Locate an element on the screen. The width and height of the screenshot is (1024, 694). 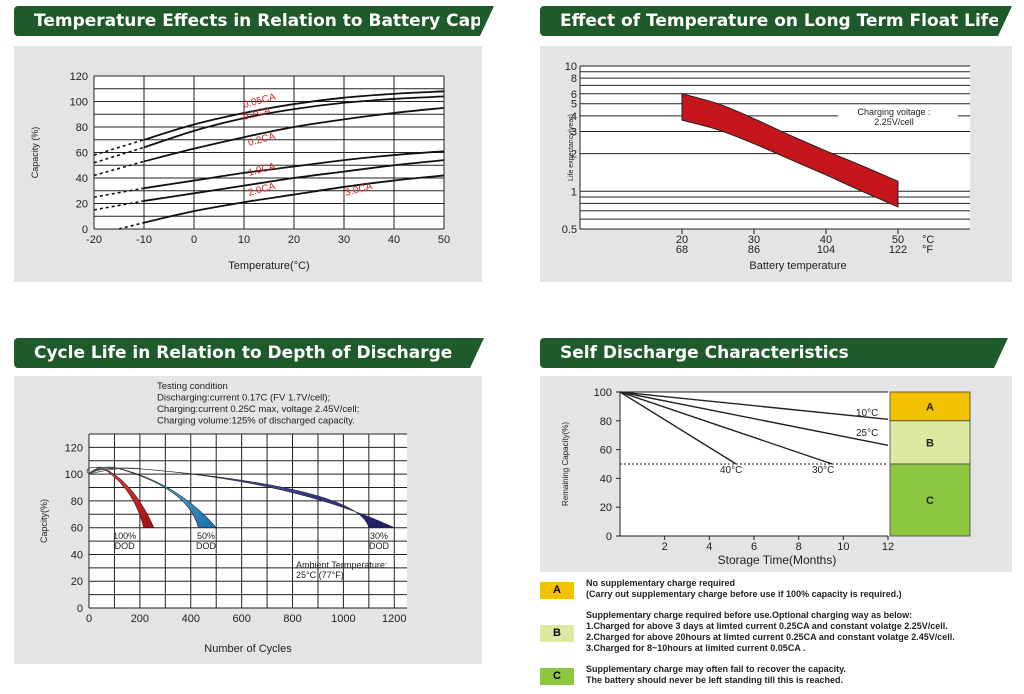
capacity-curve-2.0CA is located at coordinates (294, 180).